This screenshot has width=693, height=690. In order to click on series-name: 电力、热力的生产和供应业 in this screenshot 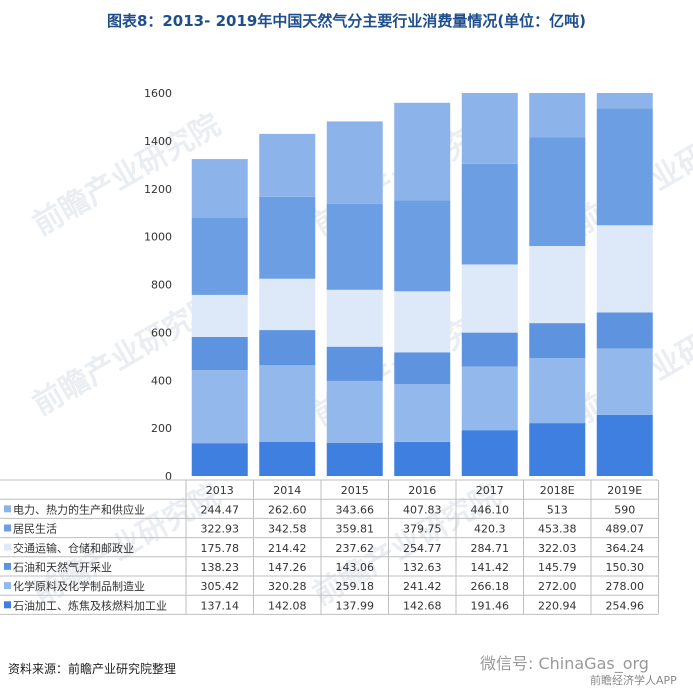, I will do `click(79, 509)`.